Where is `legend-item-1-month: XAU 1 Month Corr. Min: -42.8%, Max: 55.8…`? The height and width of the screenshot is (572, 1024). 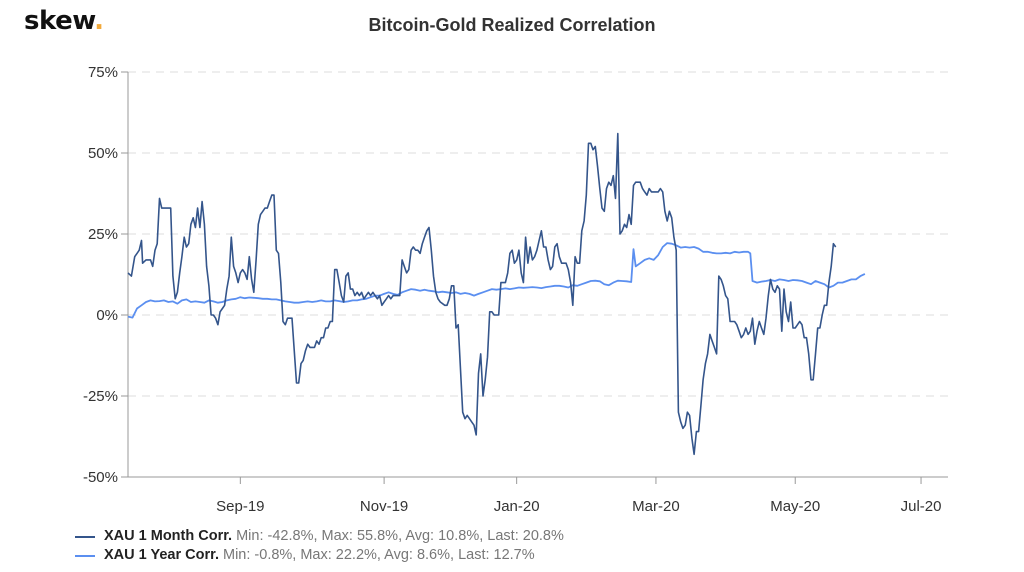
legend-item-1-month: XAU 1 Month Corr. Min: -42.8%, Max: 55.8… is located at coordinates (319, 536).